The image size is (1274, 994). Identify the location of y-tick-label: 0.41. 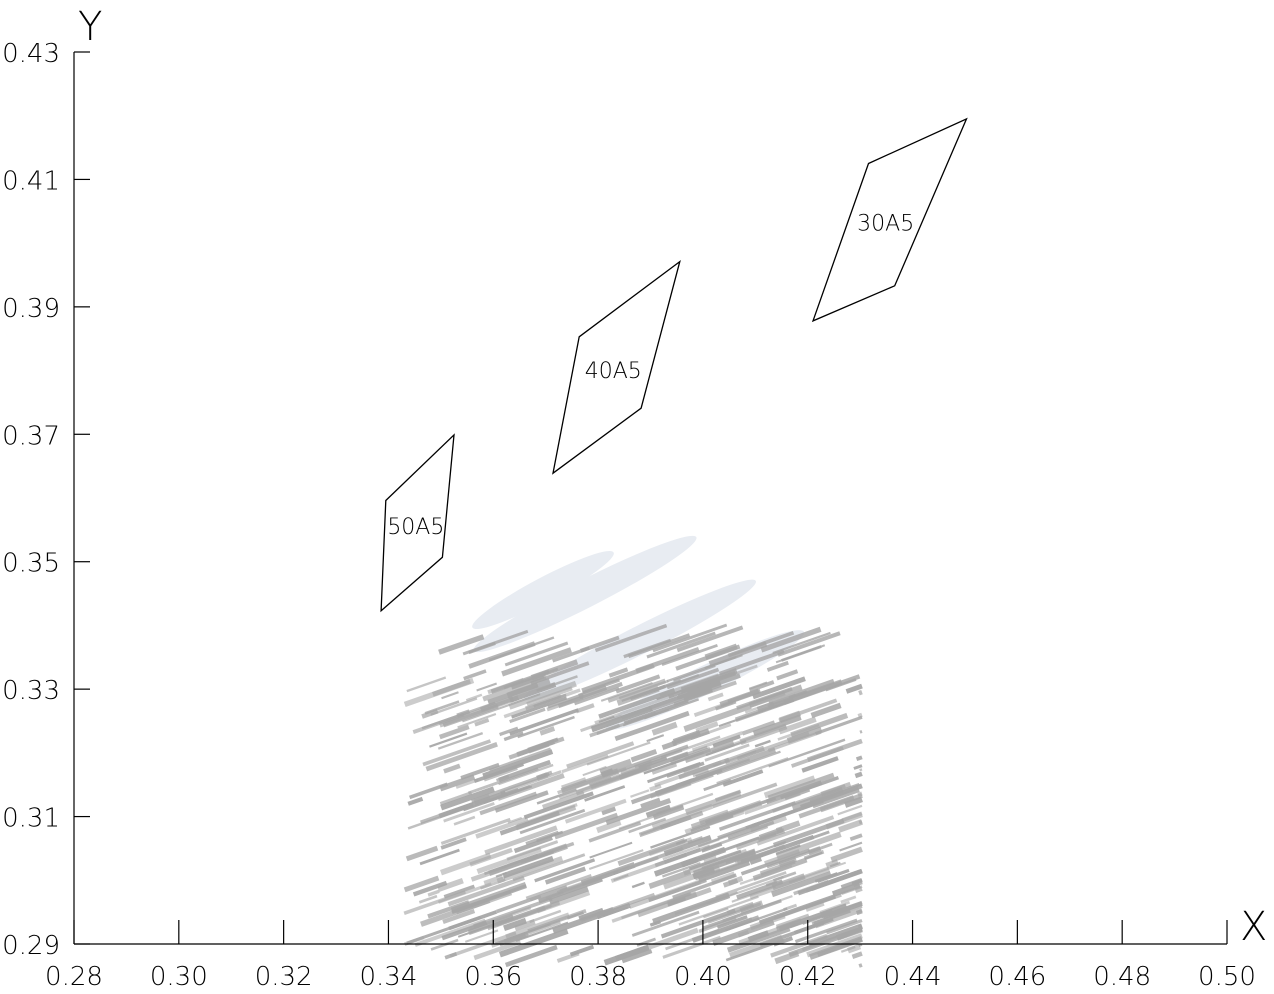
(31, 181).